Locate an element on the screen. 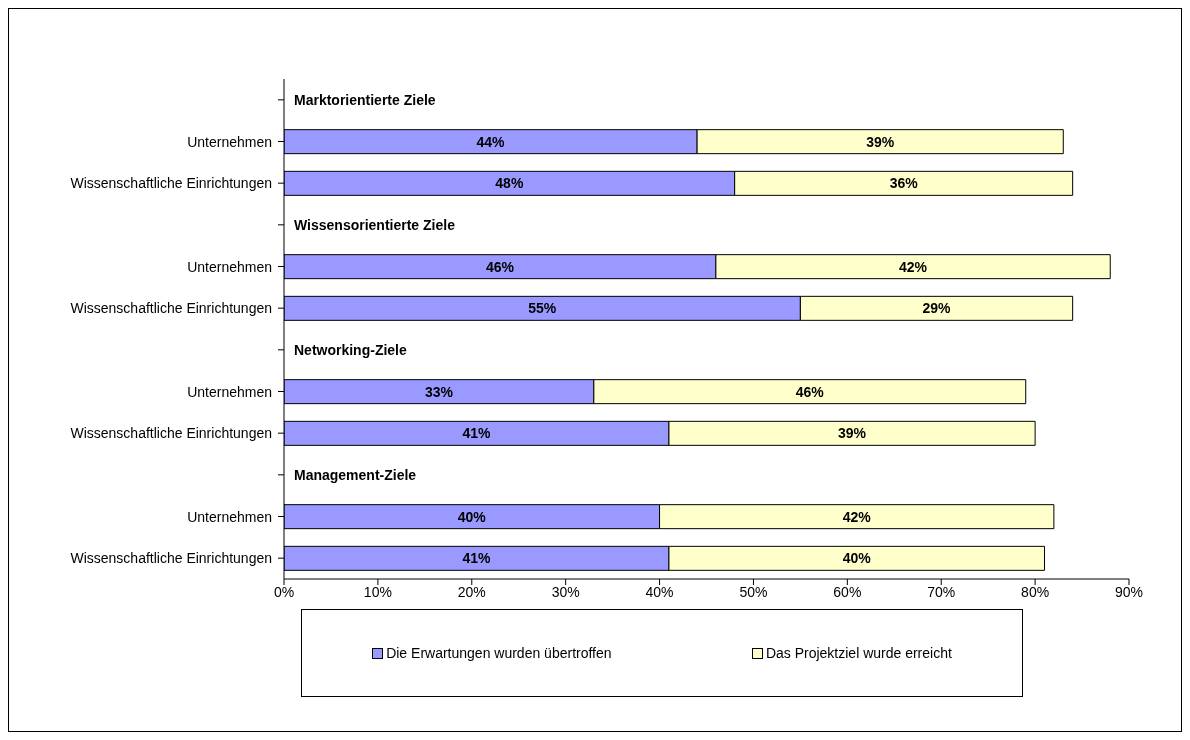  data-label: 48% is located at coordinates (509, 183).